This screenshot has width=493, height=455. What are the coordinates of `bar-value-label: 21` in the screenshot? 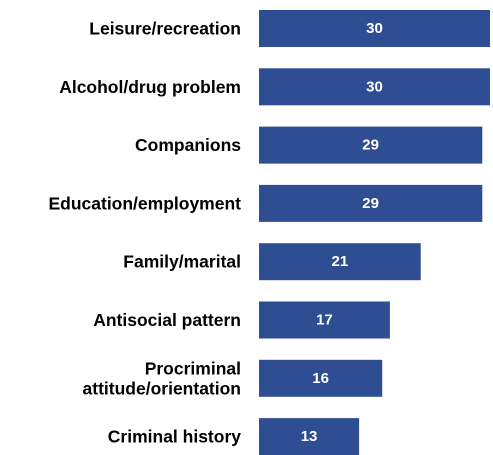 It's located at (340, 261).